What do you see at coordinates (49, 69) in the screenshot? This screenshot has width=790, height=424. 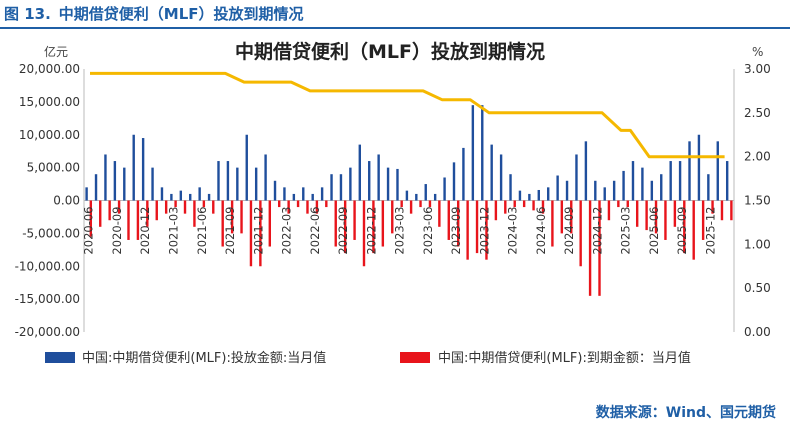 I see `left-tick-label: 20,000.00` at bounding box center [49, 69].